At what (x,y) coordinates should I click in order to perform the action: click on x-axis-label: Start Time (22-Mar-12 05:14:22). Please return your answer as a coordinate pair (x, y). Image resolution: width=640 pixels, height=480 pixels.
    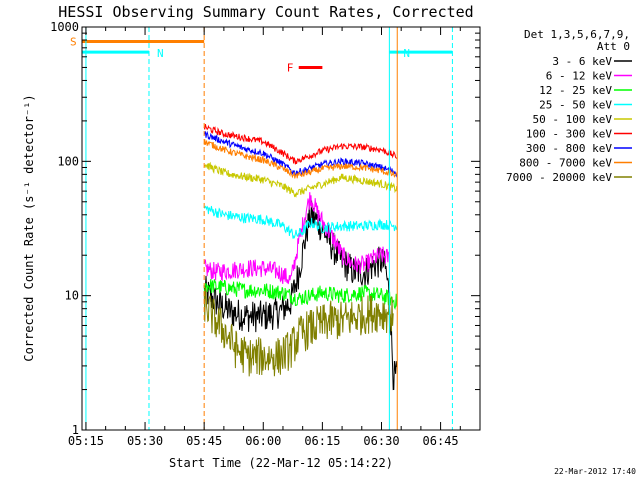
    Looking at the image, I should click on (281, 463).